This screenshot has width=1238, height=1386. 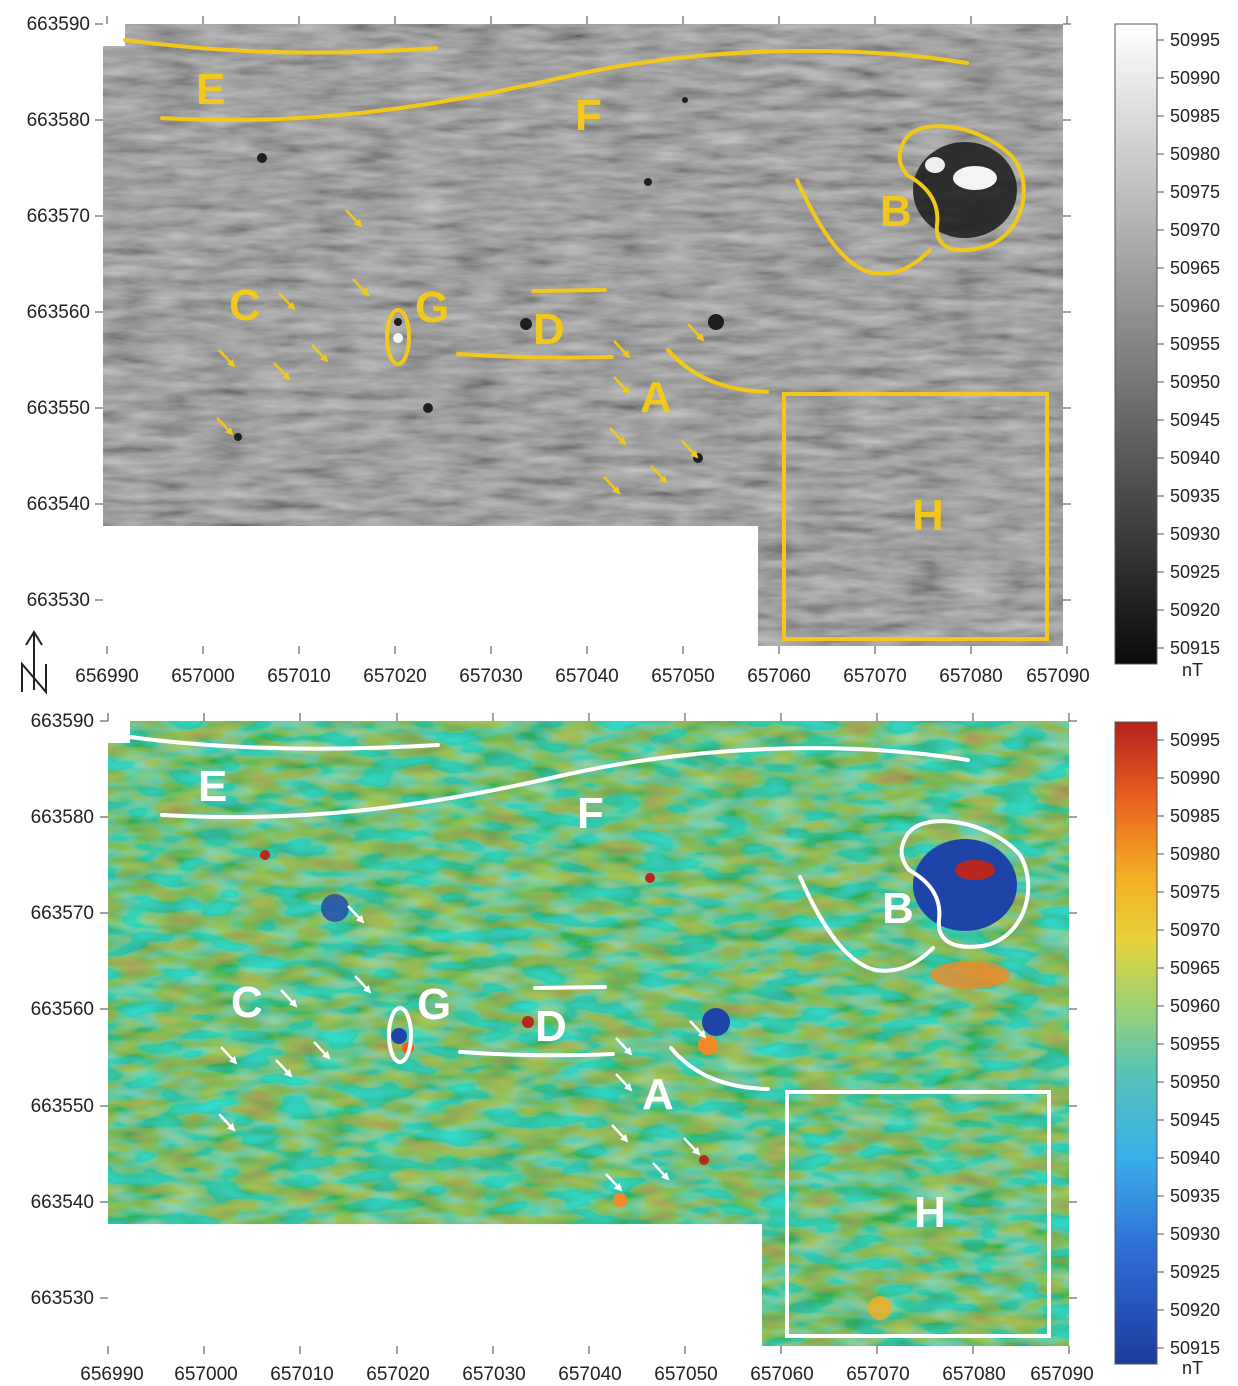 I want to click on x-tick-label: 657030, so click(x=493, y=1374).